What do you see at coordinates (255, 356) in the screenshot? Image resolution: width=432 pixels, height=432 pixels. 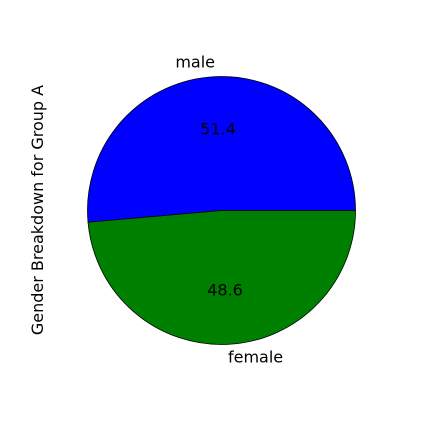 I see `slice-label-female: female` at bounding box center [255, 356].